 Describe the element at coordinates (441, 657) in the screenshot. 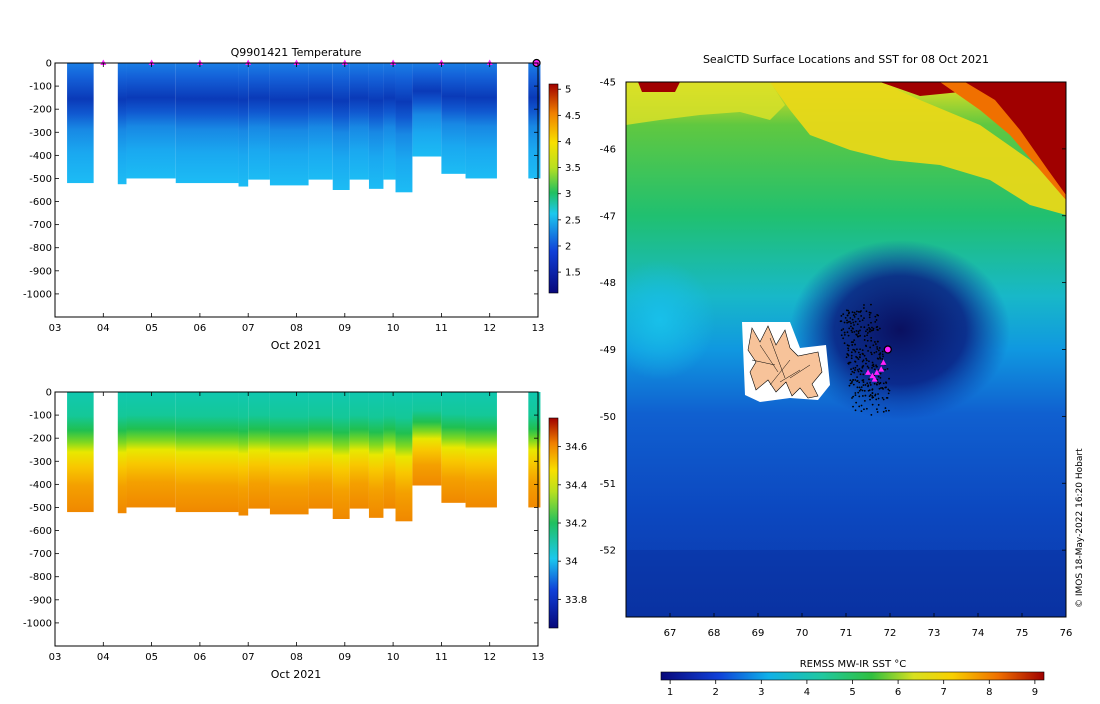

I see `salinity-xtick-label: 11` at that location.